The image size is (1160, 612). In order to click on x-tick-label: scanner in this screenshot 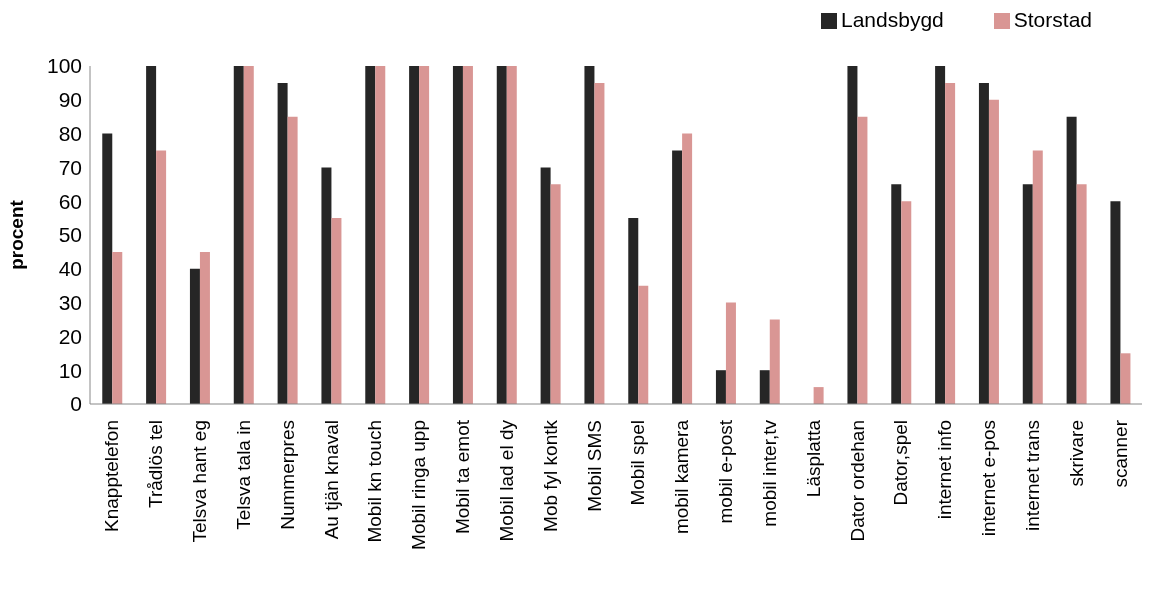, I will do `click(1120, 453)`.